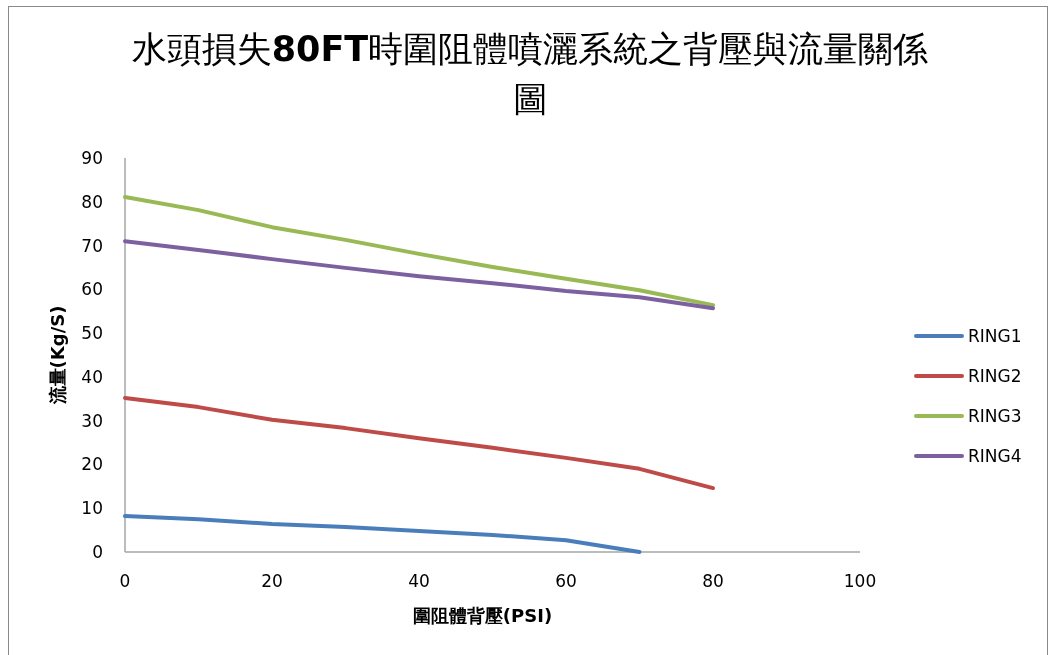  Describe the element at coordinates (97, 552) in the screenshot. I see `ytick: 0` at that location.